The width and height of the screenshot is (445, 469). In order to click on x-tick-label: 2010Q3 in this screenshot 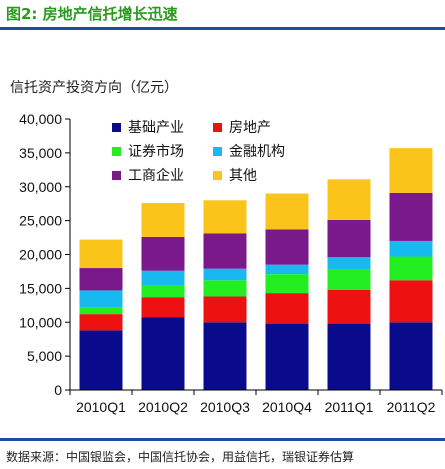, I will do `click(225, 407)`.